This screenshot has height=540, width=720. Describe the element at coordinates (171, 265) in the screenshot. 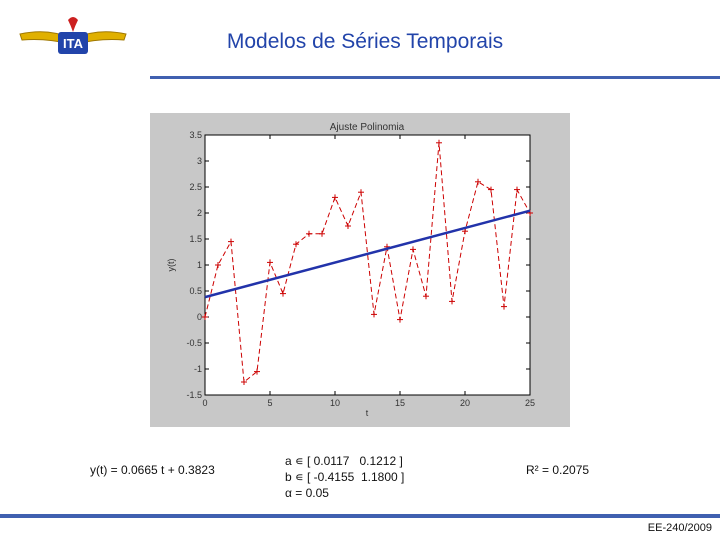

I see `y-axis-label: y(t)` at that location.